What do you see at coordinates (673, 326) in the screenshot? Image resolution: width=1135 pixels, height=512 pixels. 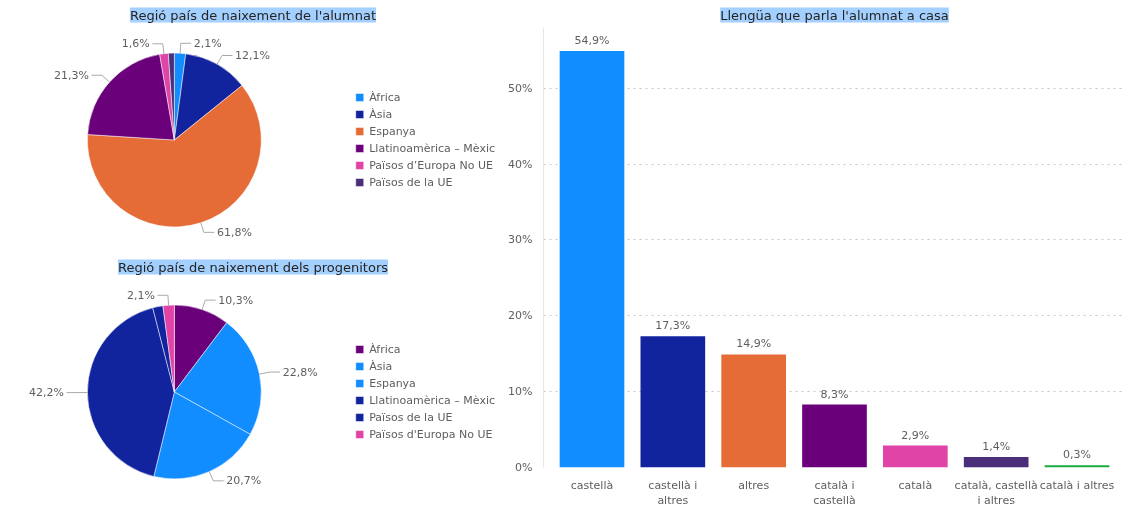 I see `data-label: 17,3%` at bounding box center [673, 326].